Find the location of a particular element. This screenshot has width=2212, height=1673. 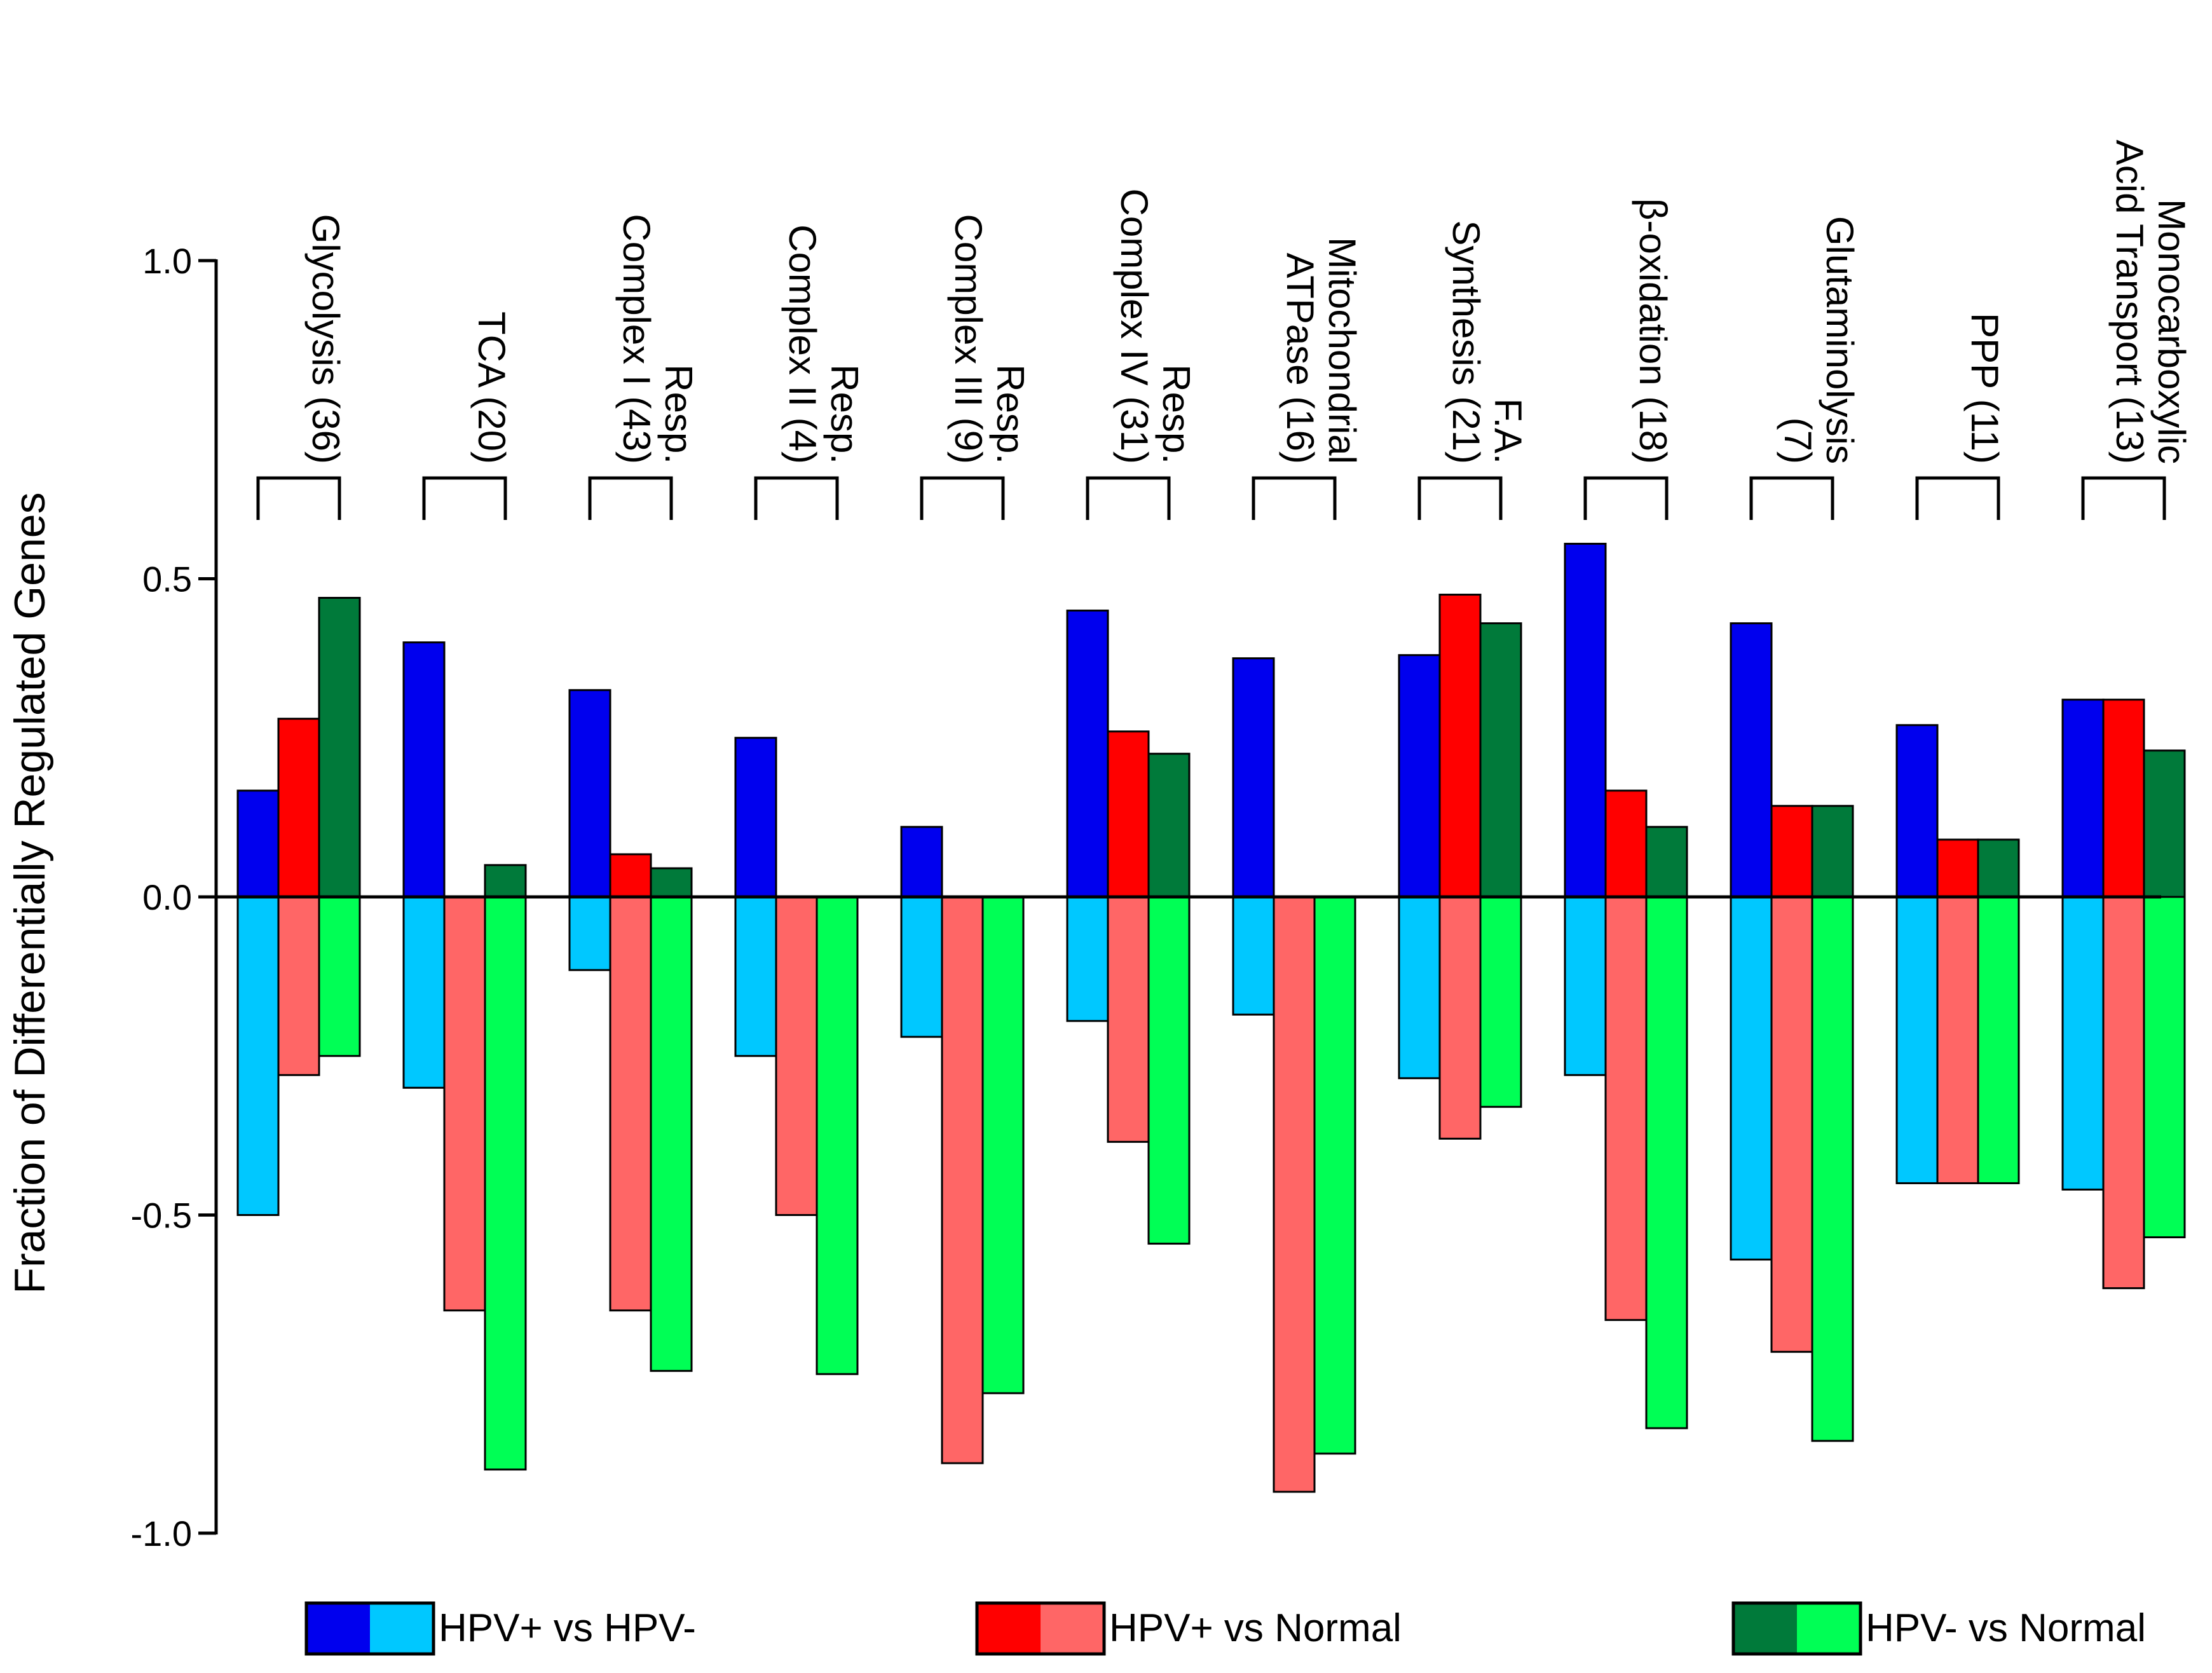

category-label-line: Mitochondrial is located at coordinates (1342, 350).